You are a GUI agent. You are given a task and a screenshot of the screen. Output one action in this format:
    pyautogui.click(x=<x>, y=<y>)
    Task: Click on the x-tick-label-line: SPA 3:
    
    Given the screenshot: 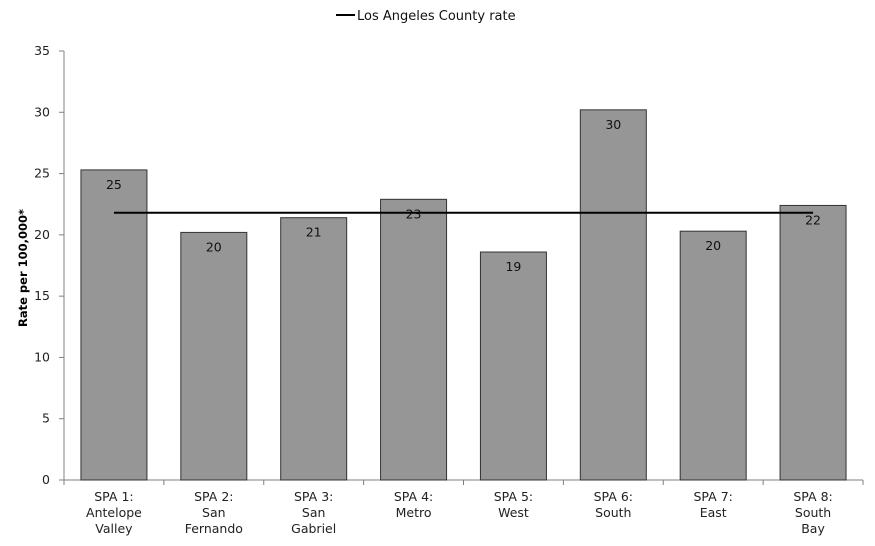 What is the action you would take?
    pyautogui.click(x=313, y=496)
    